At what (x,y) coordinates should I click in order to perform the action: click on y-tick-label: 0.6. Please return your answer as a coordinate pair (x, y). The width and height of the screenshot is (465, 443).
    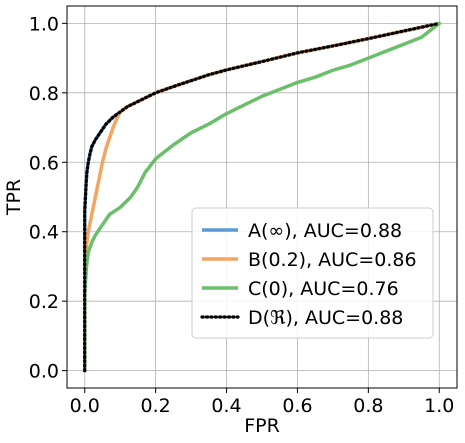
    Looking at the image, I should click on (44, 163).